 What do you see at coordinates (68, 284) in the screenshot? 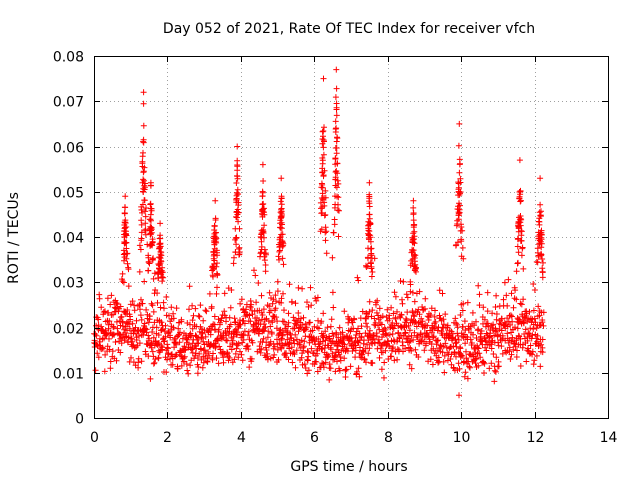
I see `y-tick-label: 0.03` at bounding box center [68, 284].